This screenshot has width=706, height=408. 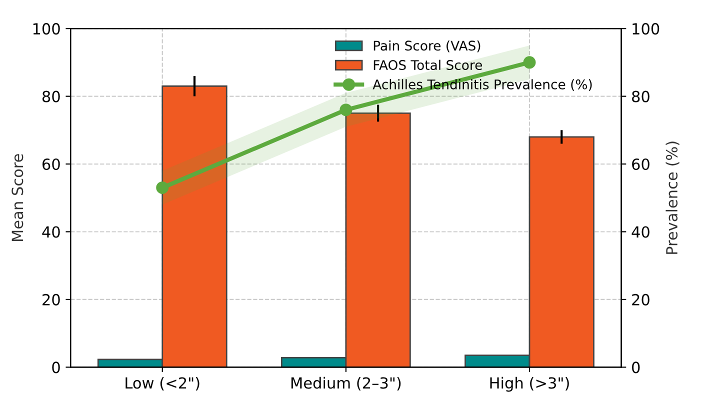 What do you see at coordinates (346, 383) in the screenshot?
I see `x-tick-label: Medium (2–3")` at bounding box center [346, 383].